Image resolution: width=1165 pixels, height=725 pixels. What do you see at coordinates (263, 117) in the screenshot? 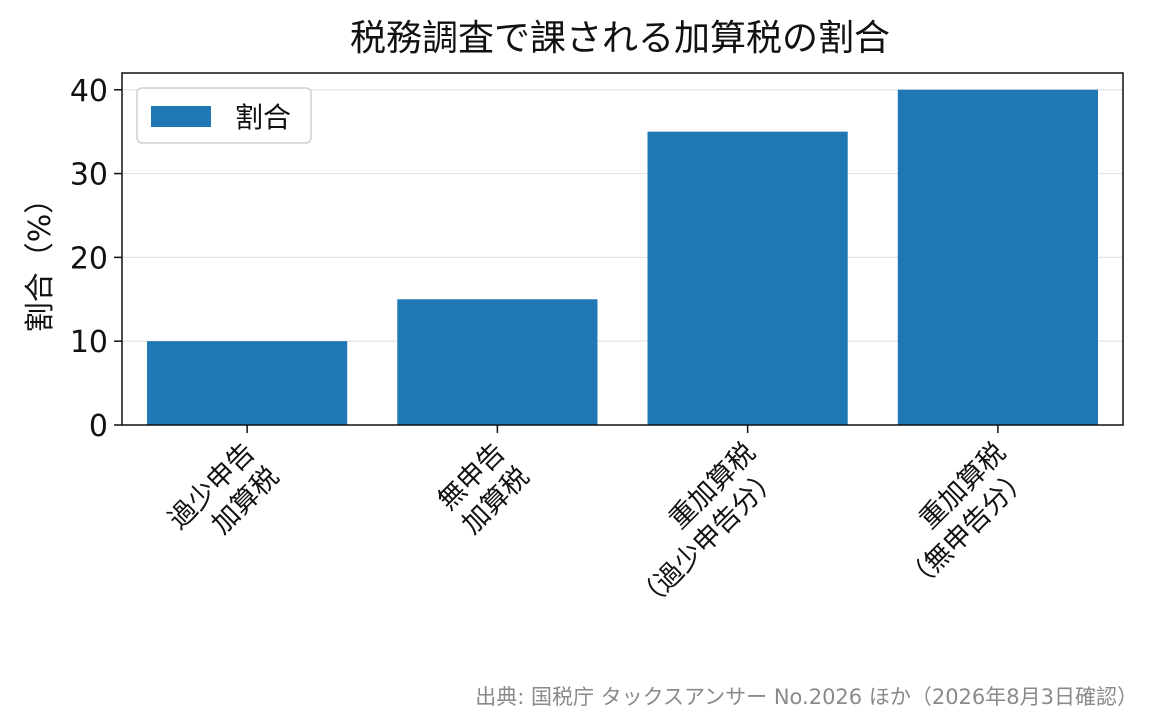
I see `legend-label: 割合` at bounding box center [263, 117].